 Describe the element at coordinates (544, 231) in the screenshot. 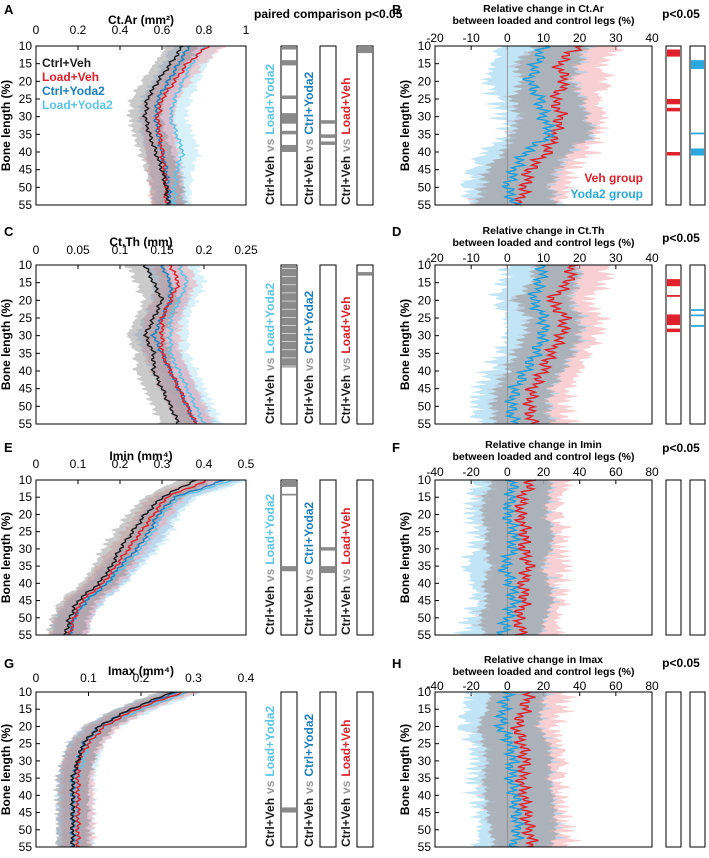

I see `panel-title: Relative change in Ct.Th` at that location.